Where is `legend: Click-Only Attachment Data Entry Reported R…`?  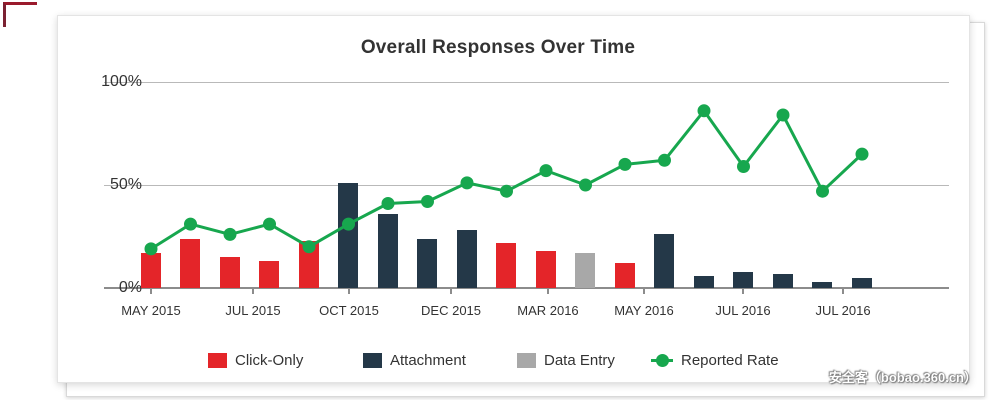
legend: Click-Only Attachment Data Entry Reported R… is located at coordinates (513, 362).